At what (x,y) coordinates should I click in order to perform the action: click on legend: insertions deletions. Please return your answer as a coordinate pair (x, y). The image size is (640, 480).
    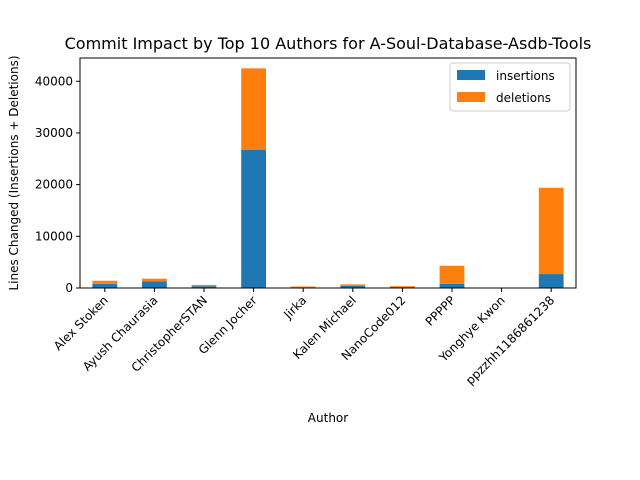
    Looking at the image, I should click on (510, 87).